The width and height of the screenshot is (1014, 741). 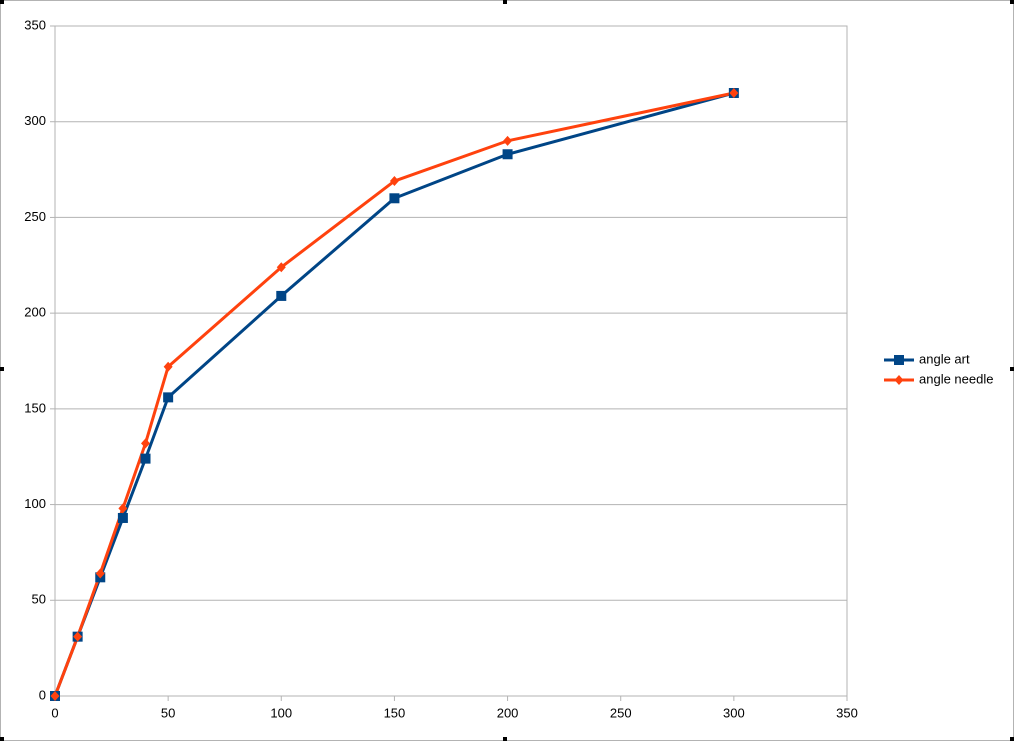 I want to click on x-tick-label: 300, so click(x=734, y=712).